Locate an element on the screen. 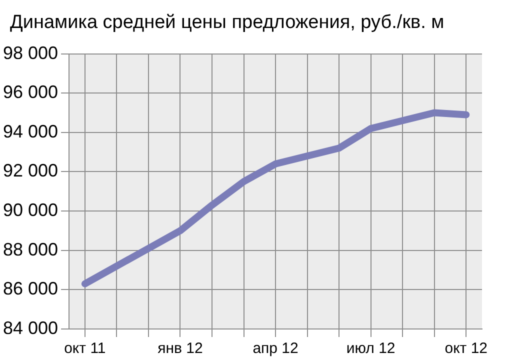 Image resolution: width=510 pixels, height=361 pixels. x-tick-label: окт 12 is located at coordinates (466, 349).